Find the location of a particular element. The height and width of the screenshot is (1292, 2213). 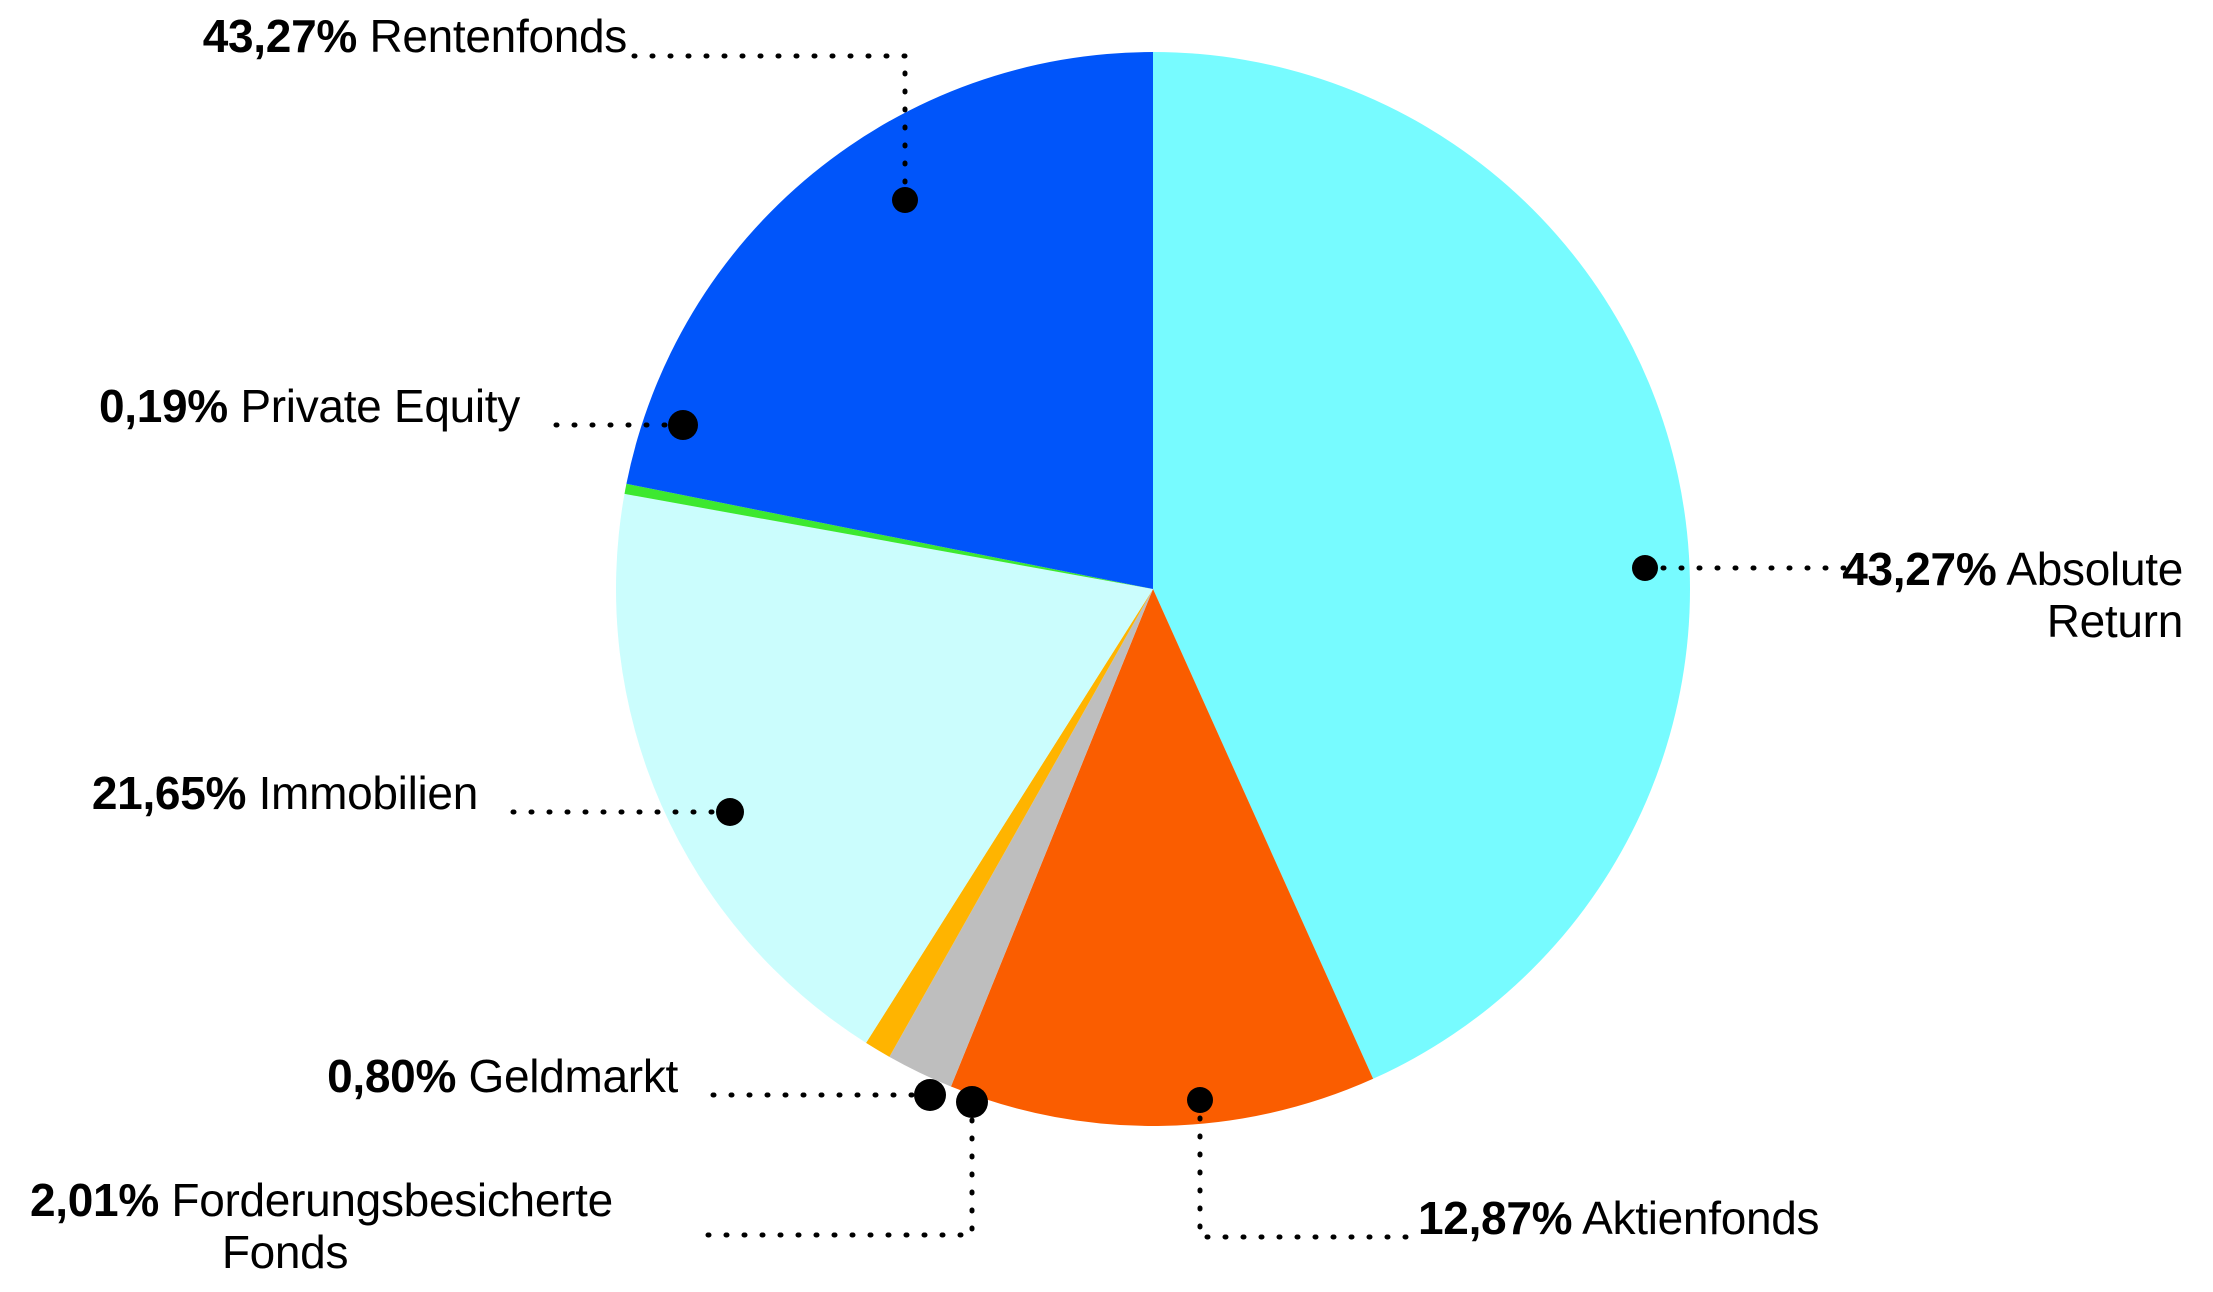

slice-name-private-equity: Private Equity is located at coordinates (380, 406).